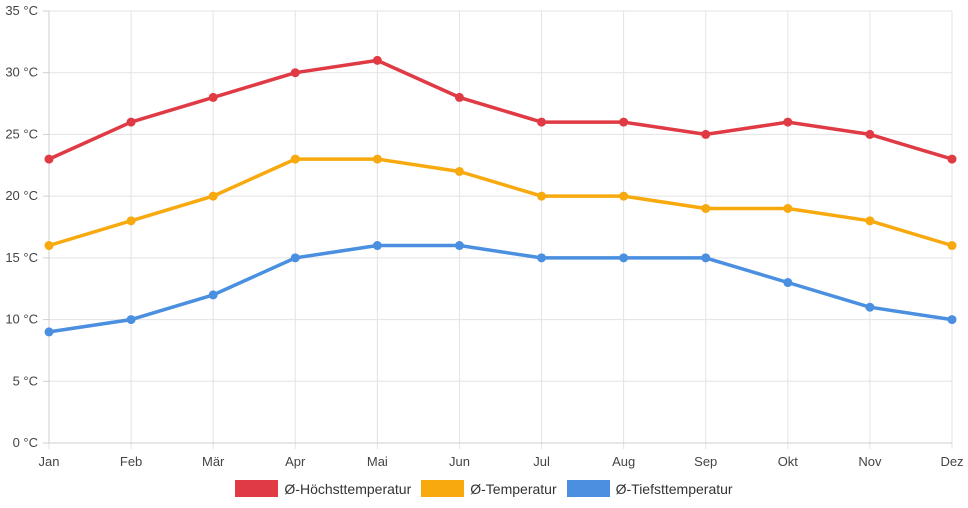 Image resolution: width=968 pixels, height=508 pixels. What do you see at coordinates (131, 461) in the screenshot?
I see `x-tick-label: Feb` at bounding box center [131, 461].